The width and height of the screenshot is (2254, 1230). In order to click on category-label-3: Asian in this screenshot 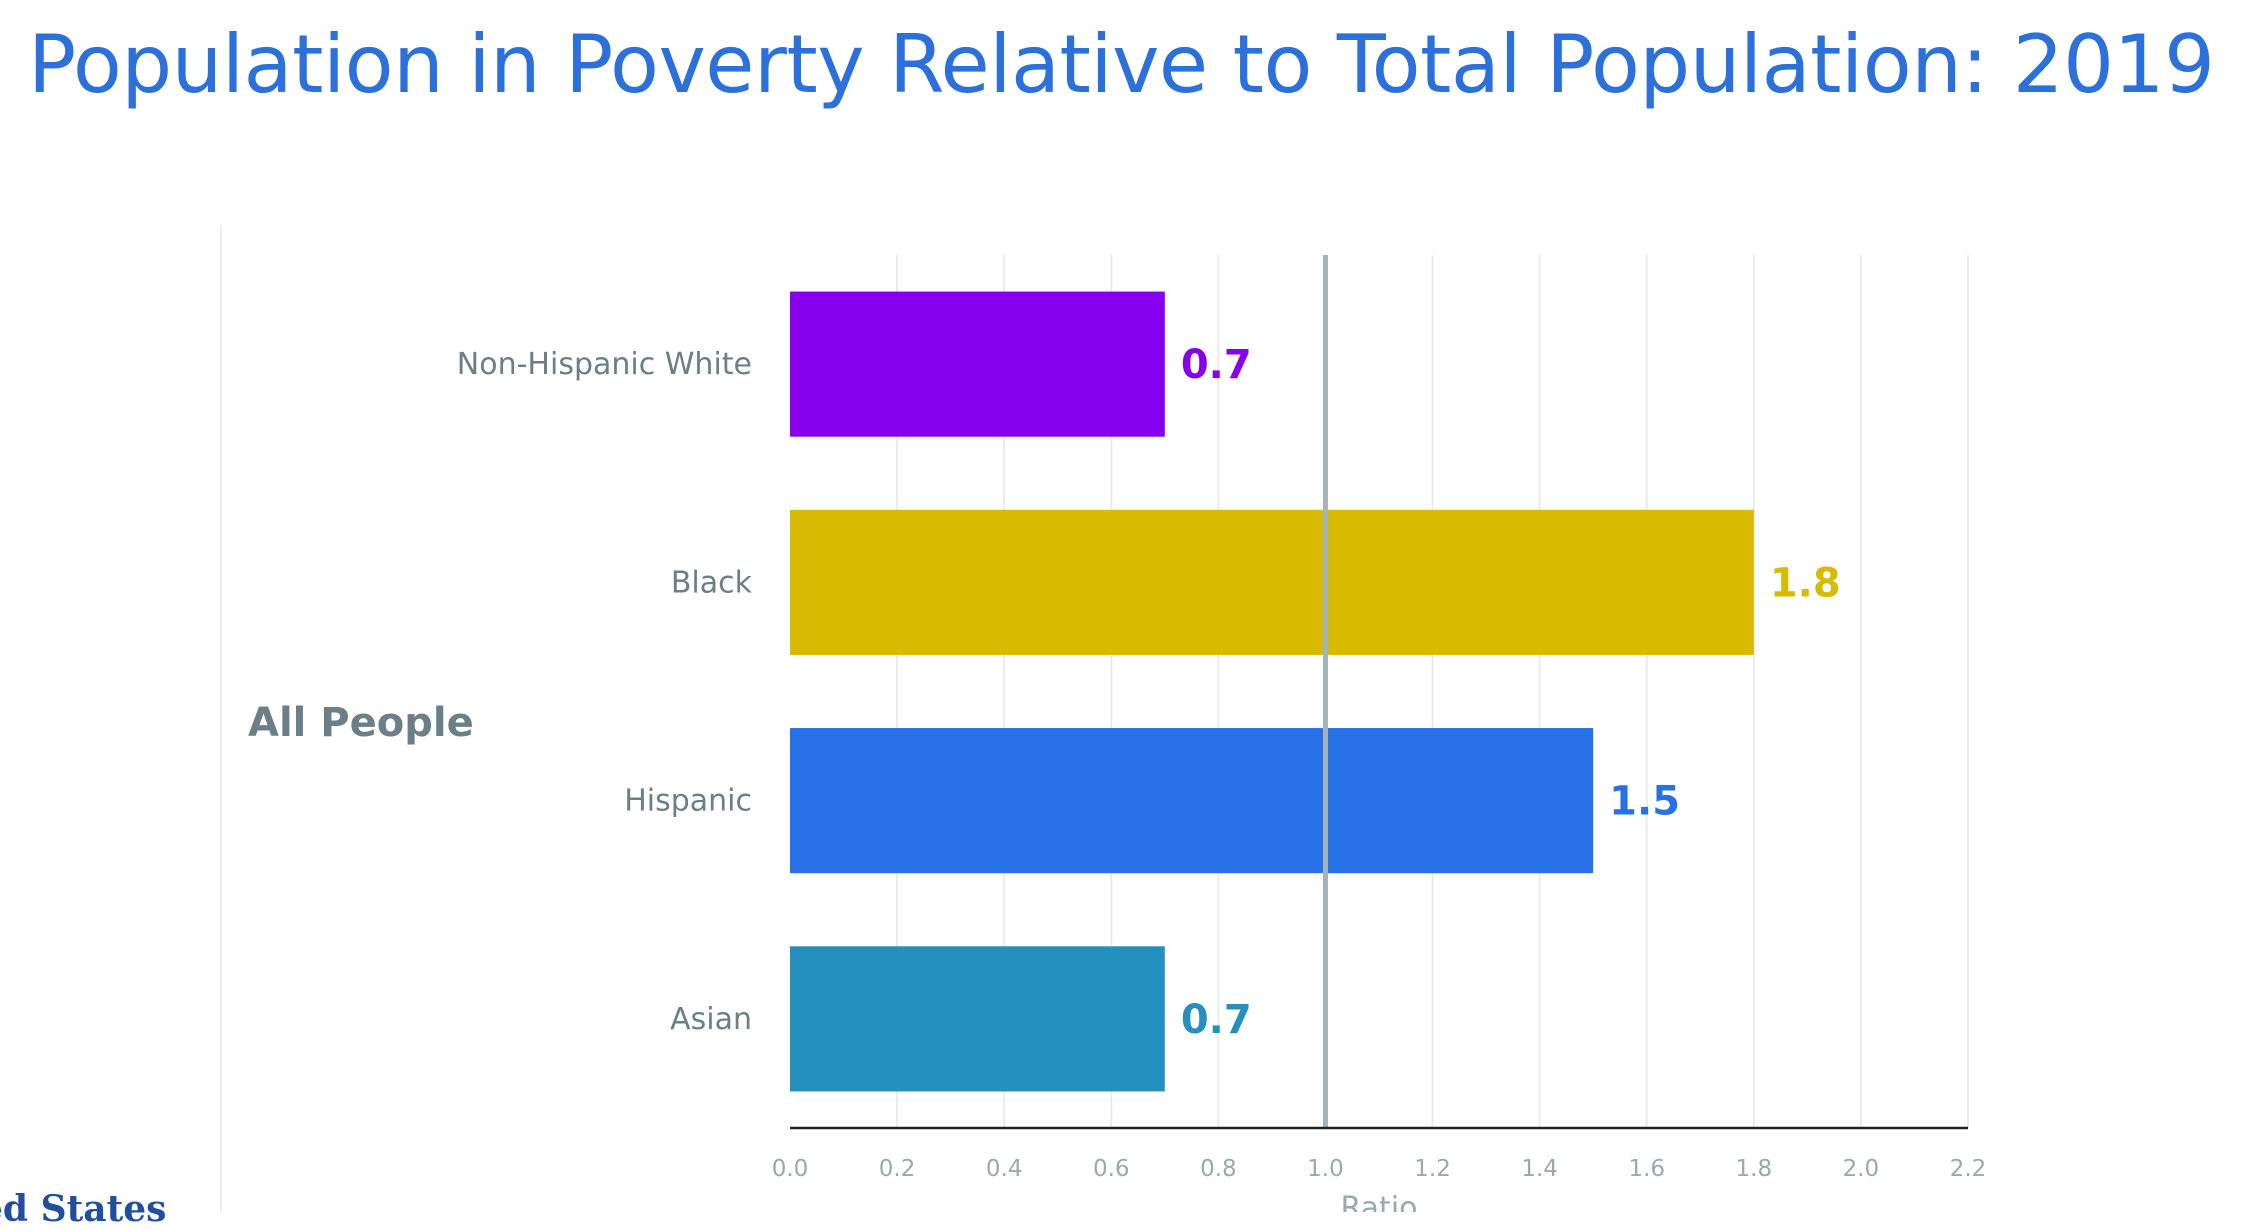, I will do `click(711, 1019)`.